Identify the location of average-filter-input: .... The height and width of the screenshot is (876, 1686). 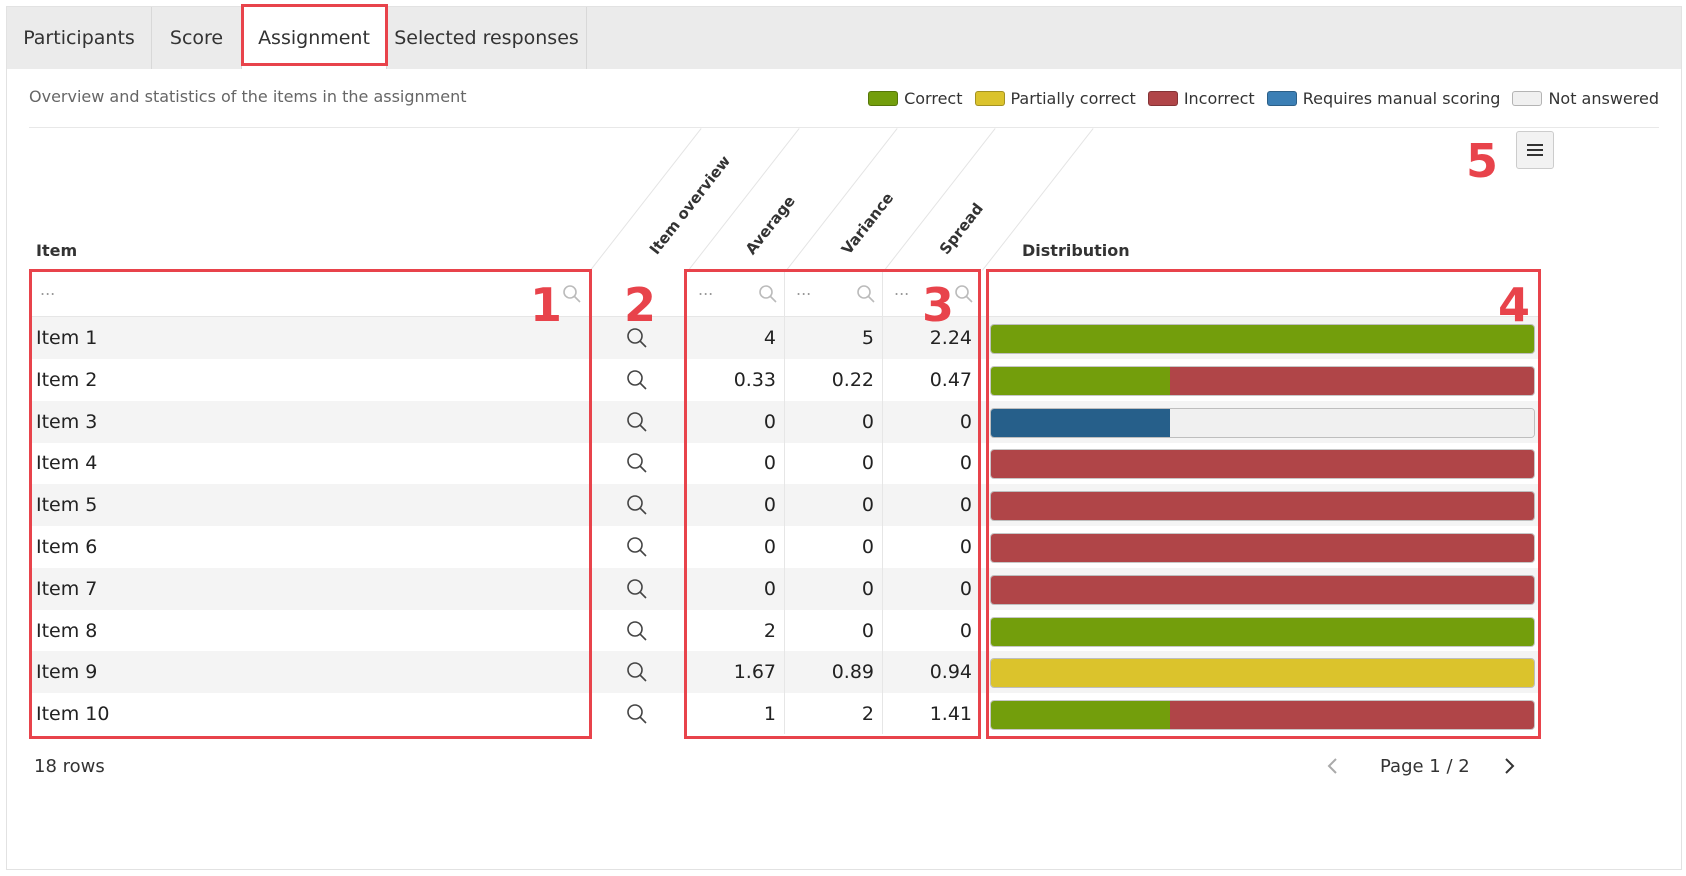
(736, 293).